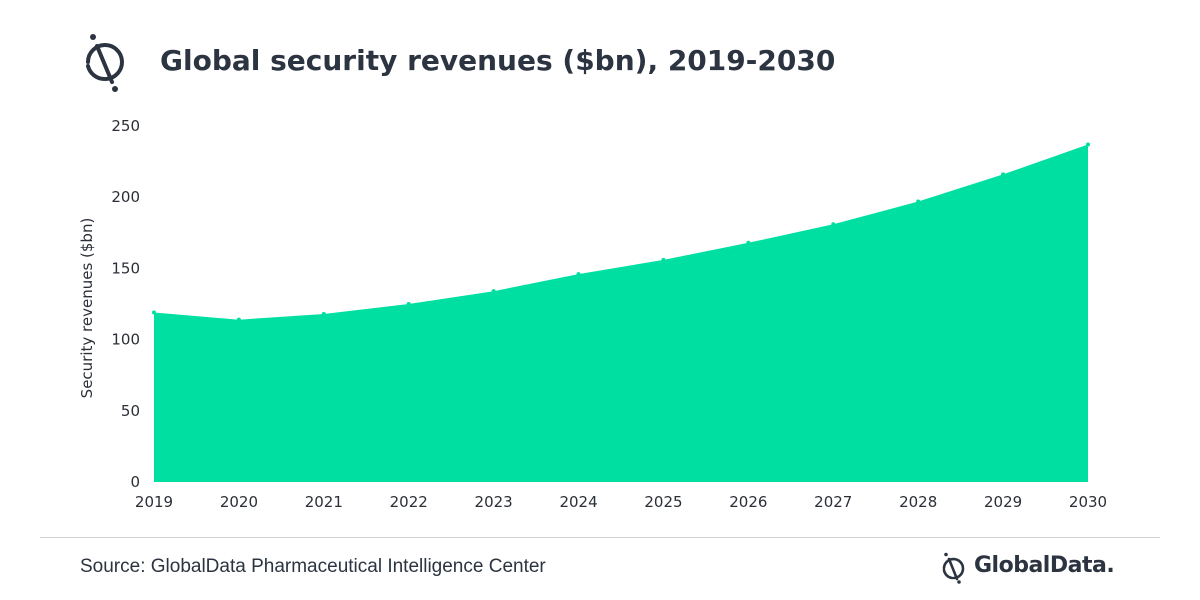 The image size is (1200, 600). I want to click on x-tick-label: 2026, so click(748, 502).